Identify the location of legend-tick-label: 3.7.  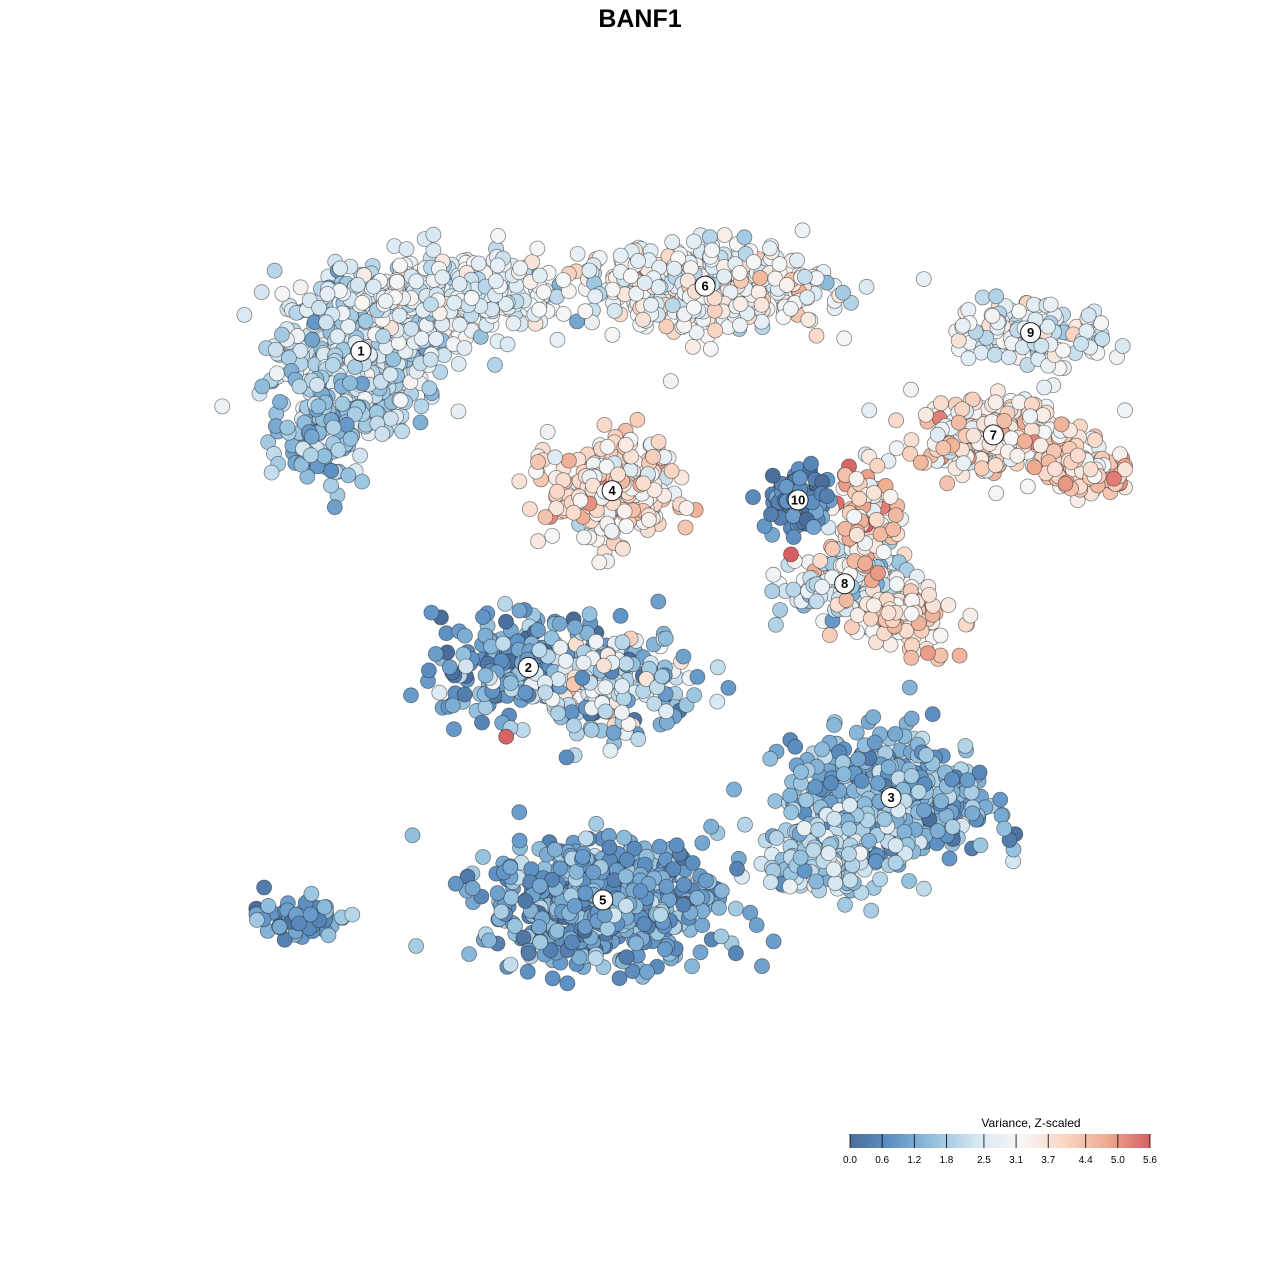
(1048, 1160).